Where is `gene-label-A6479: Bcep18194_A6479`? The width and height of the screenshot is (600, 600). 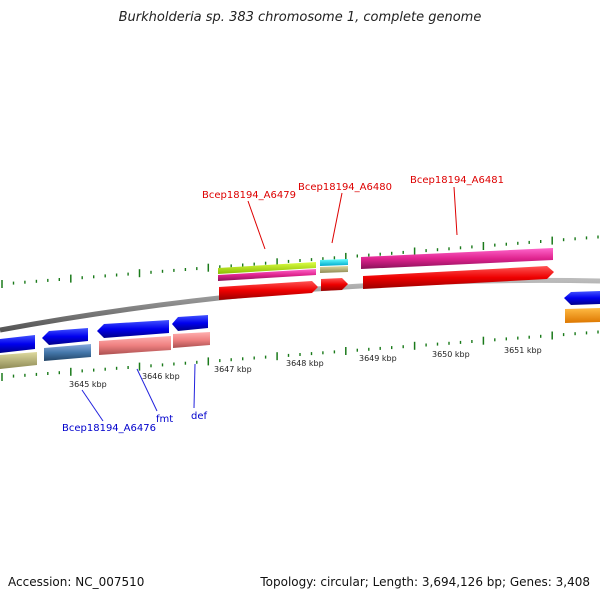 gene-label-A6479: Bcep18194_A6479 is located at coordinates (249, 195).